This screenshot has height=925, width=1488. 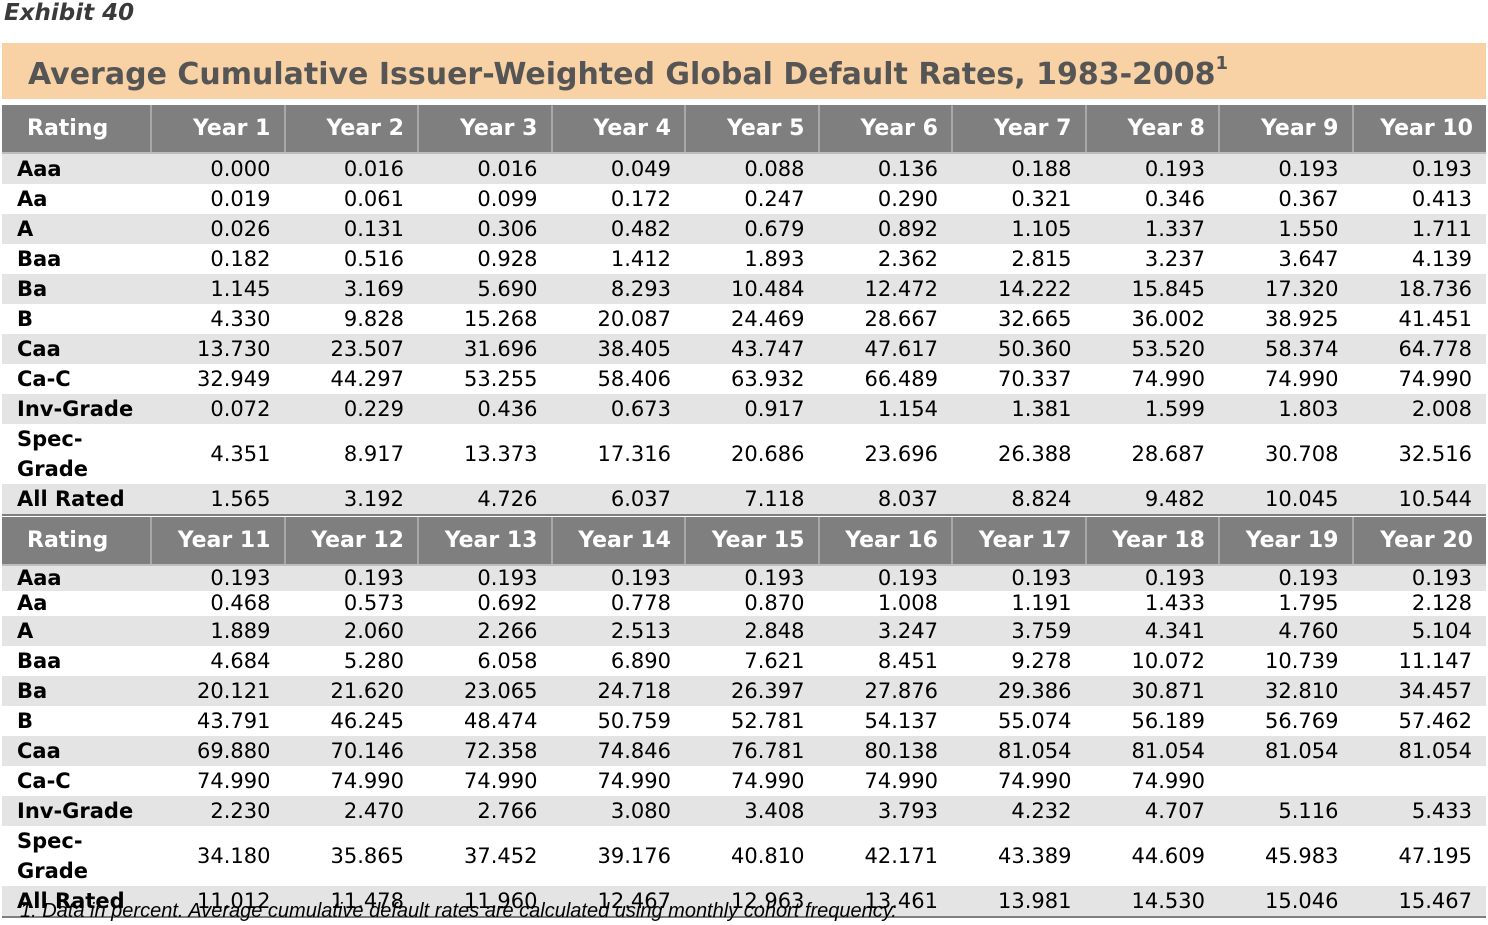 I want to click on rate-cell: 5.280, so click(x=373, y=661).